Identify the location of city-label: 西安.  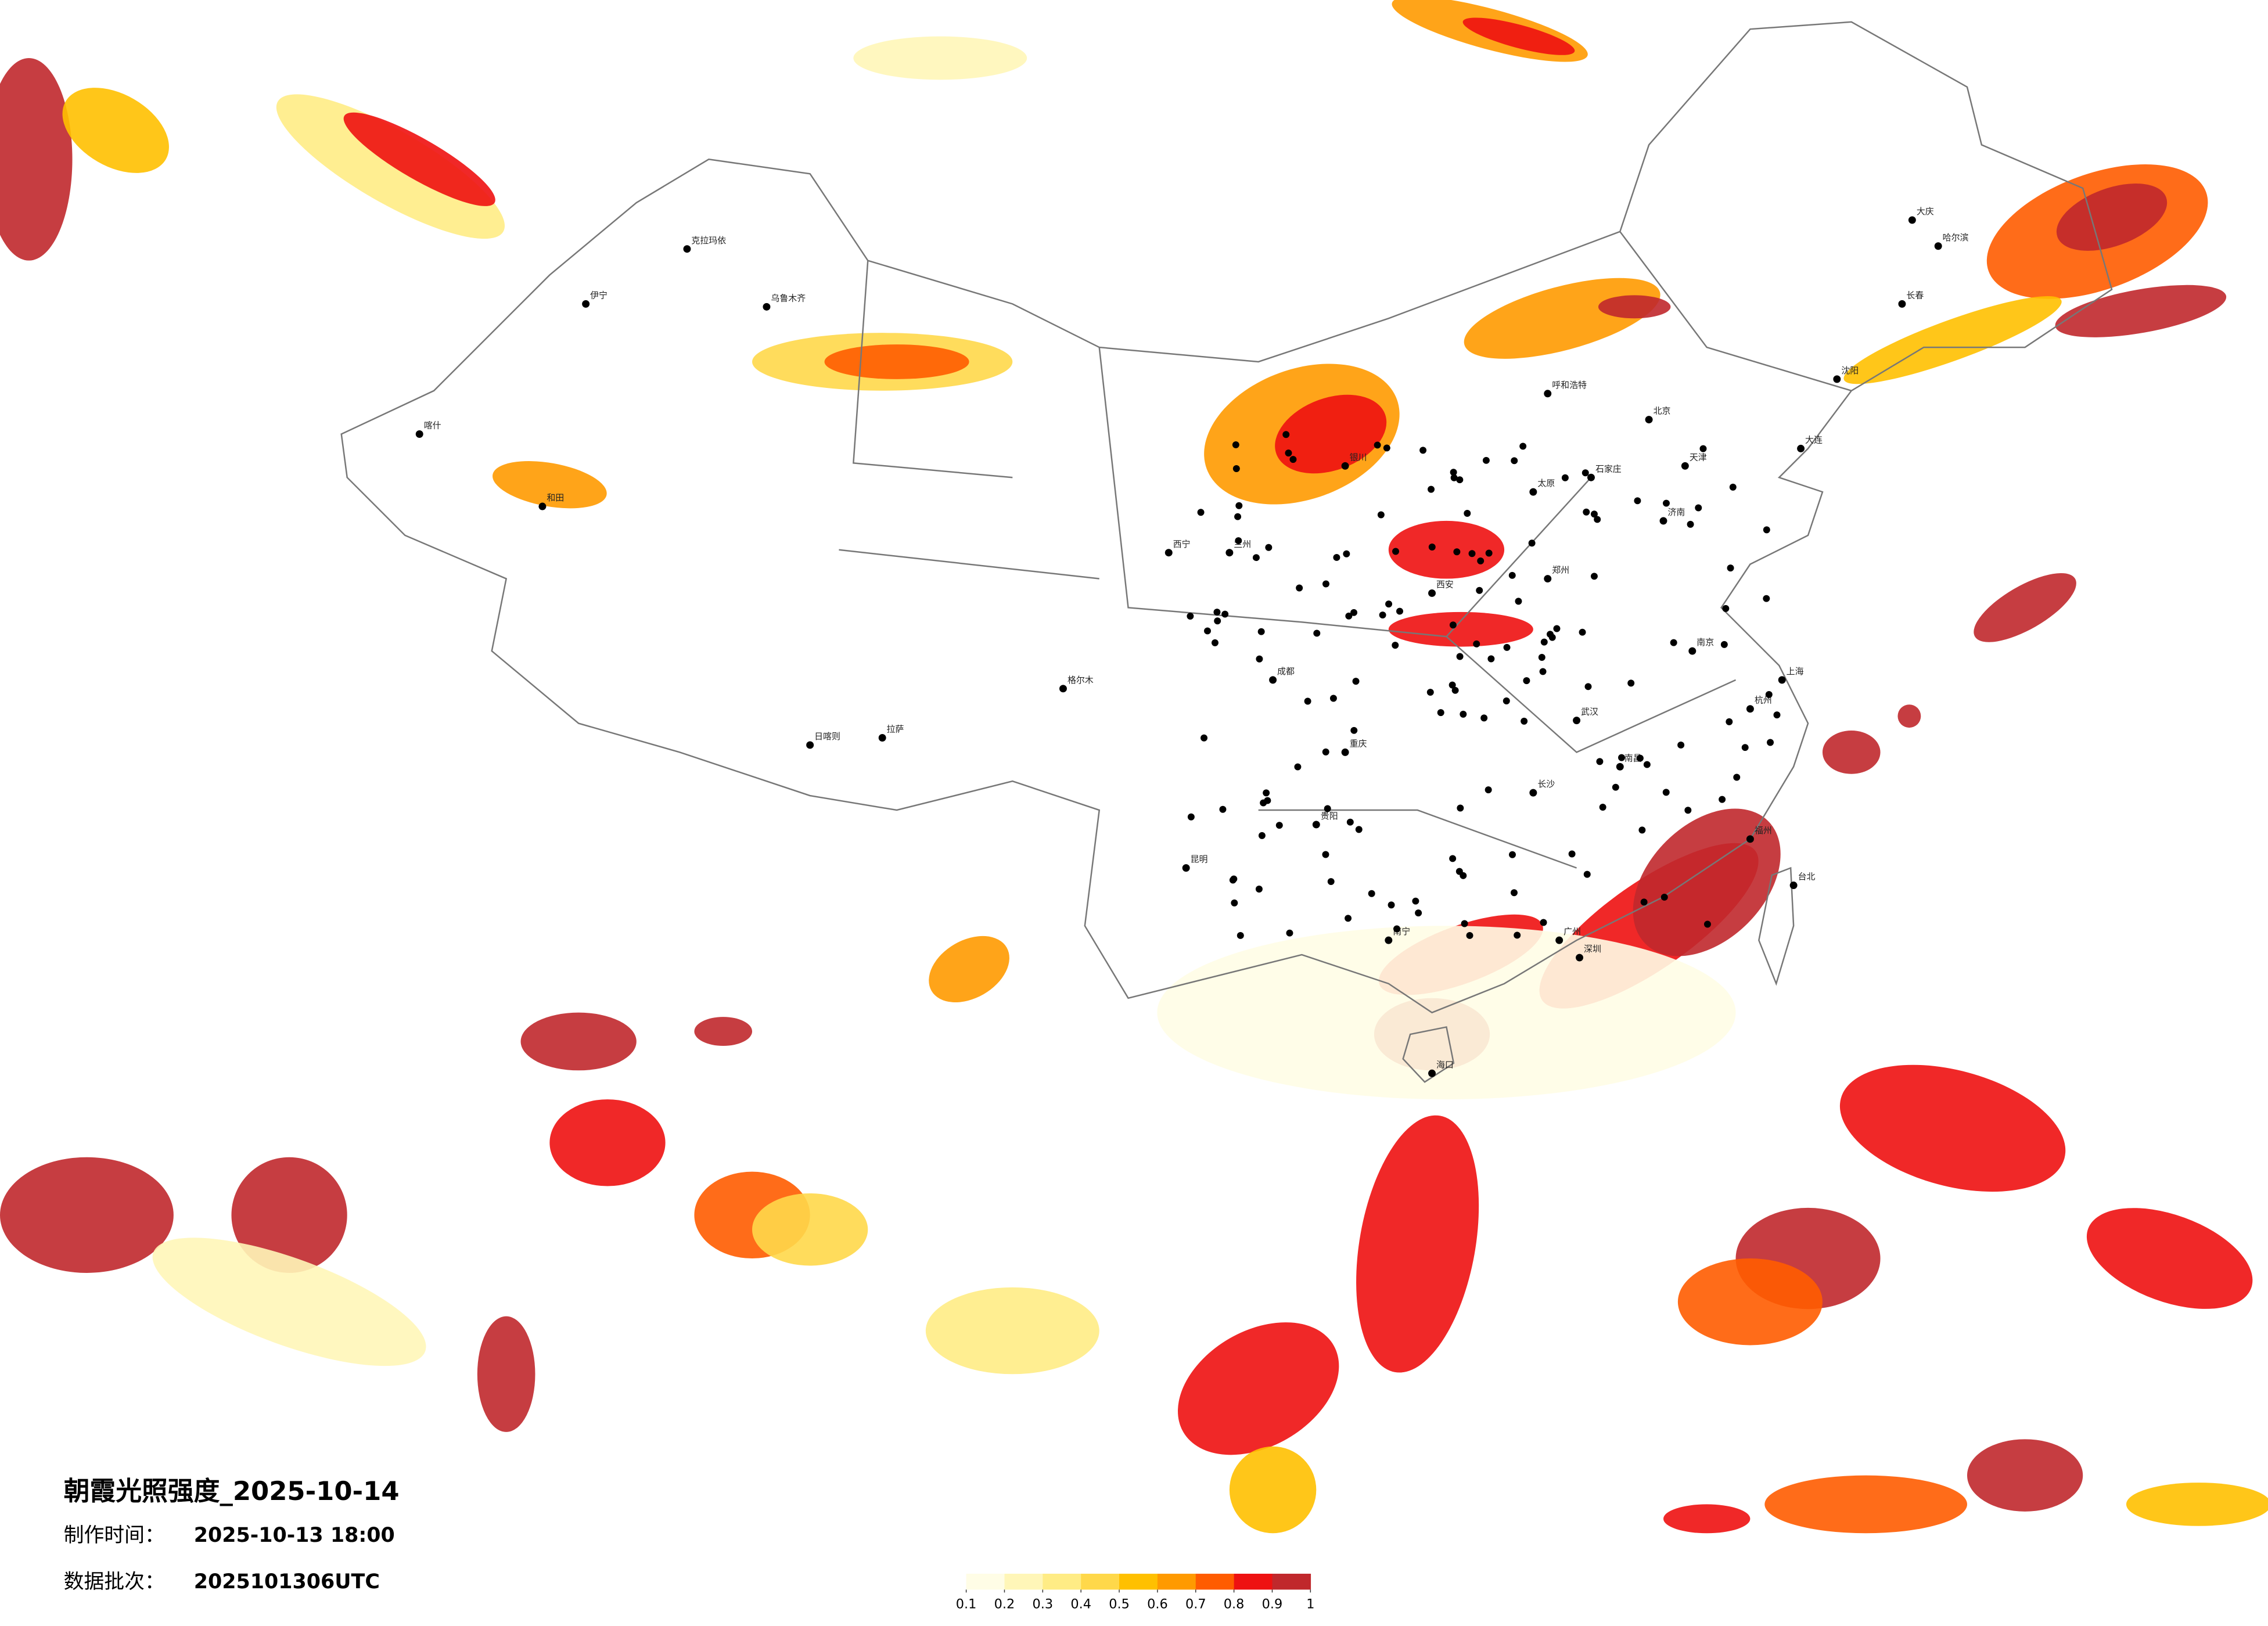
(1445, 584).